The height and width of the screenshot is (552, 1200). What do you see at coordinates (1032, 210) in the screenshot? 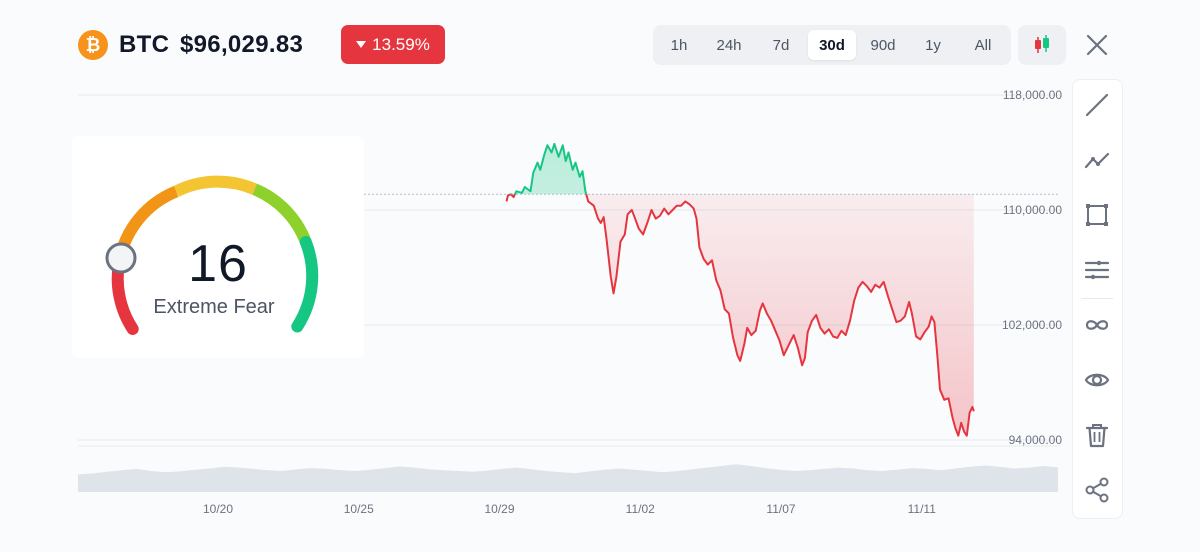
I see `y-tick-label: 110,000.00` at bounding box center [1032, 210].